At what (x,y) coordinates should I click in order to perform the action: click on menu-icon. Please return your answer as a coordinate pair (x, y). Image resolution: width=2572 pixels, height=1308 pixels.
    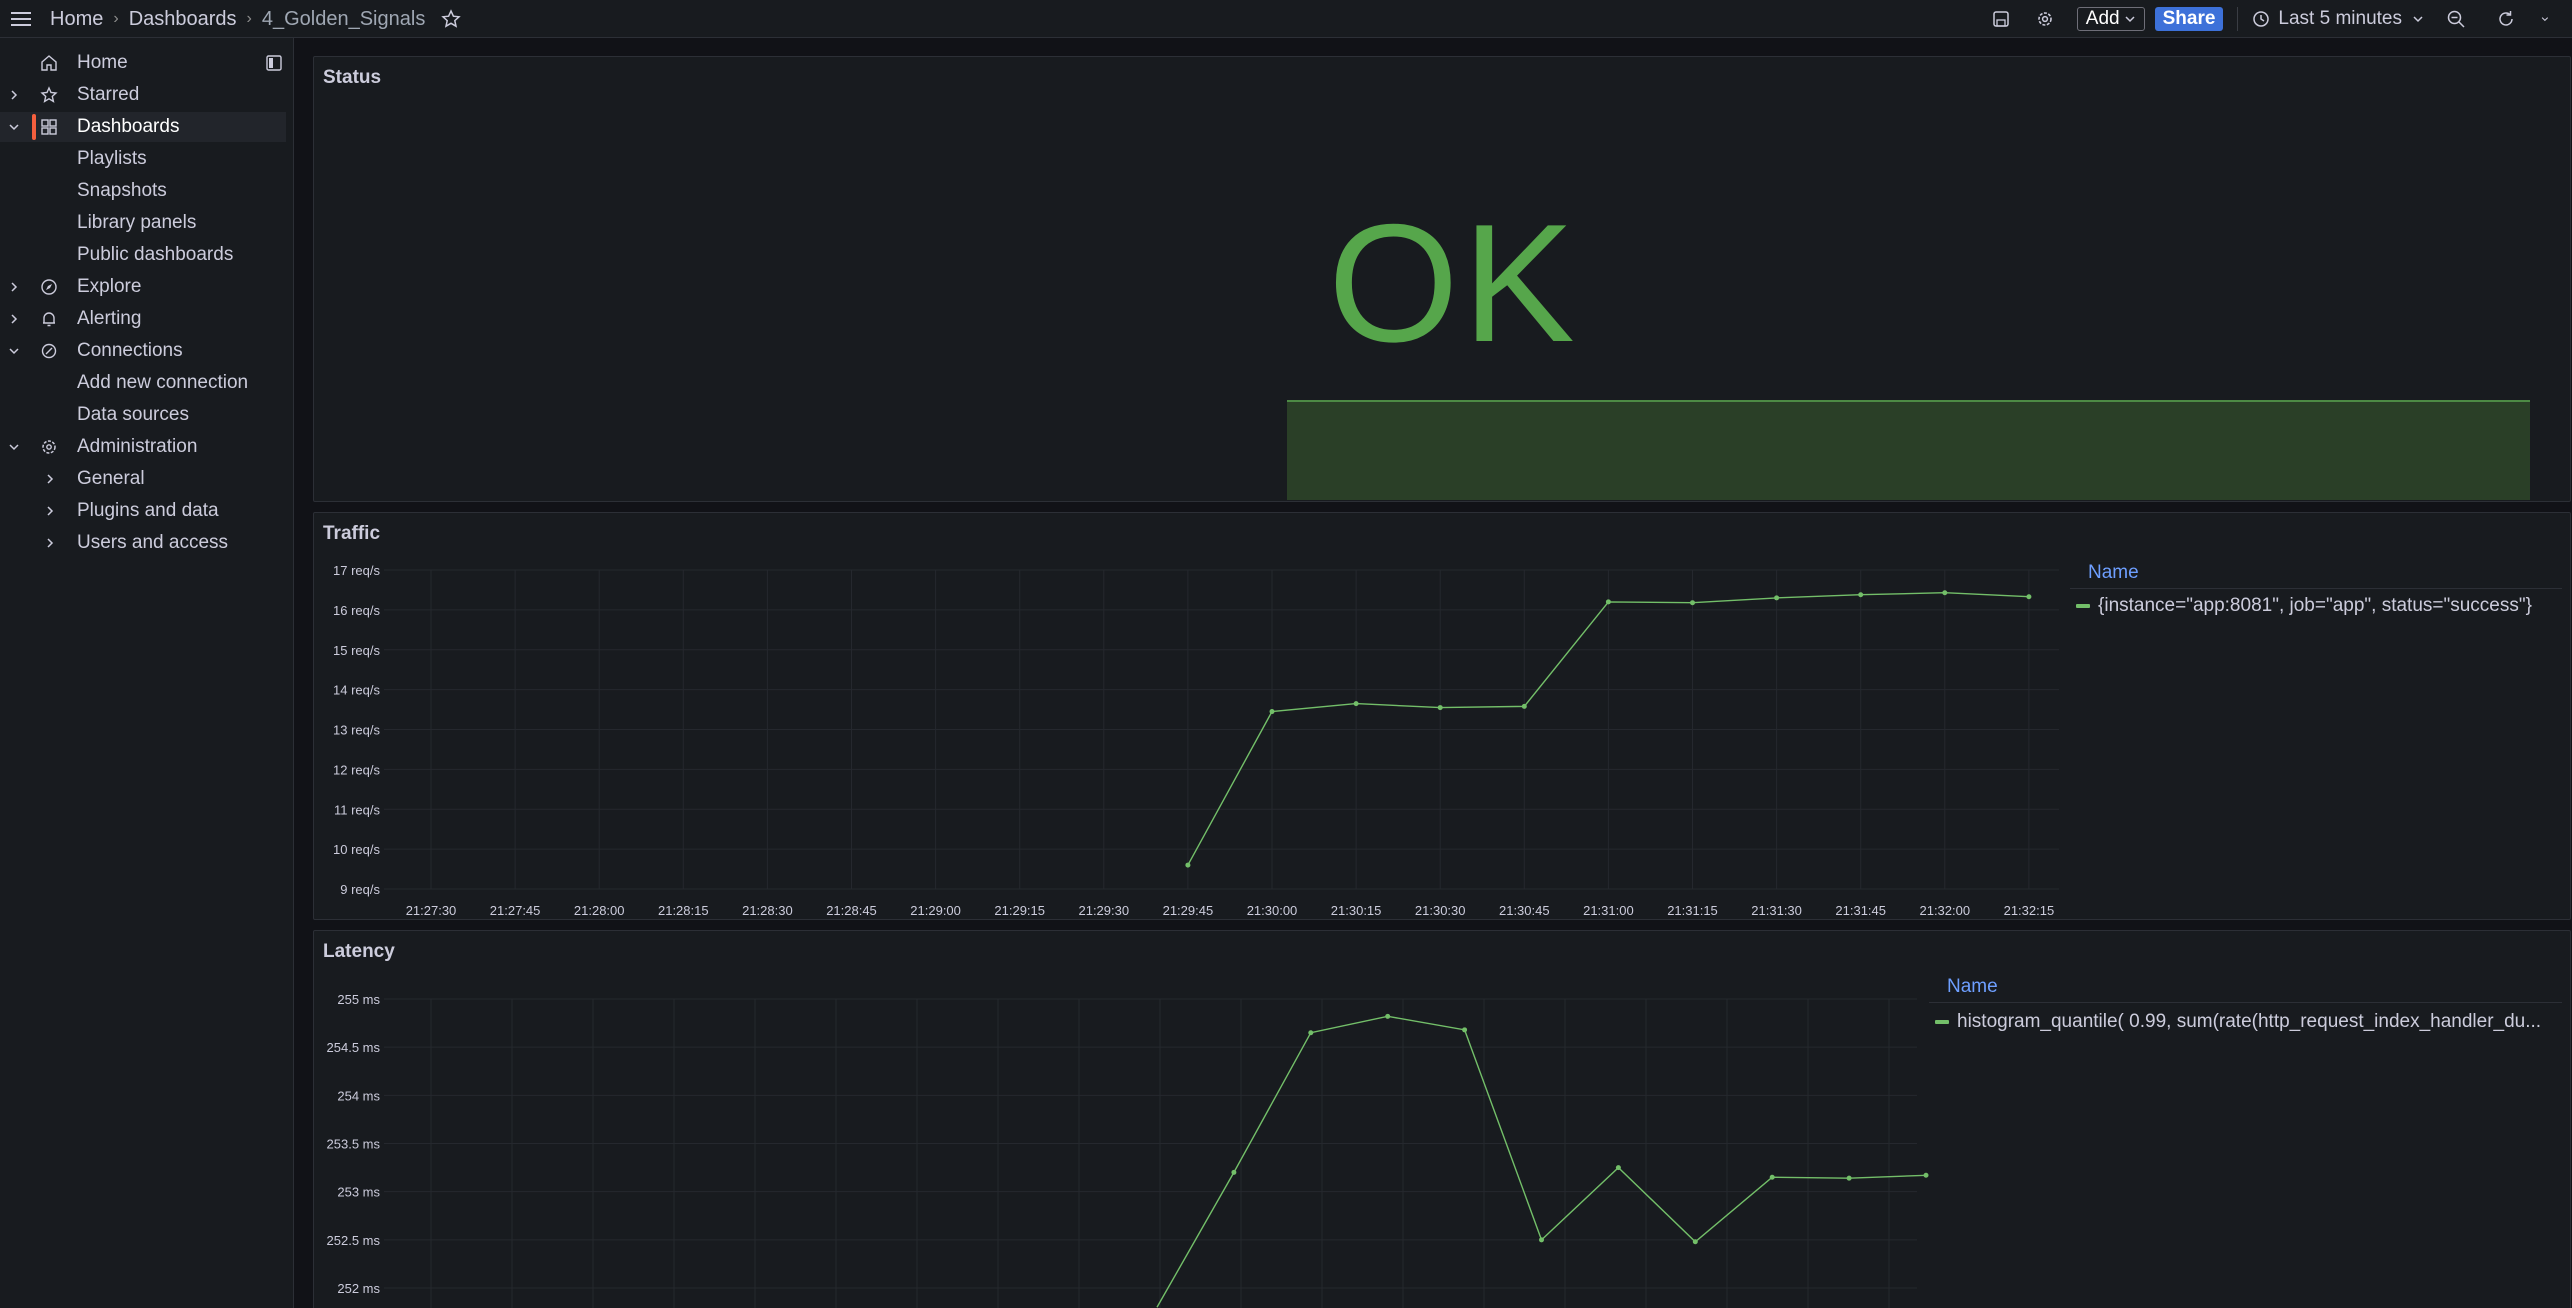
    Looking at the image, I should click on (21, 19).